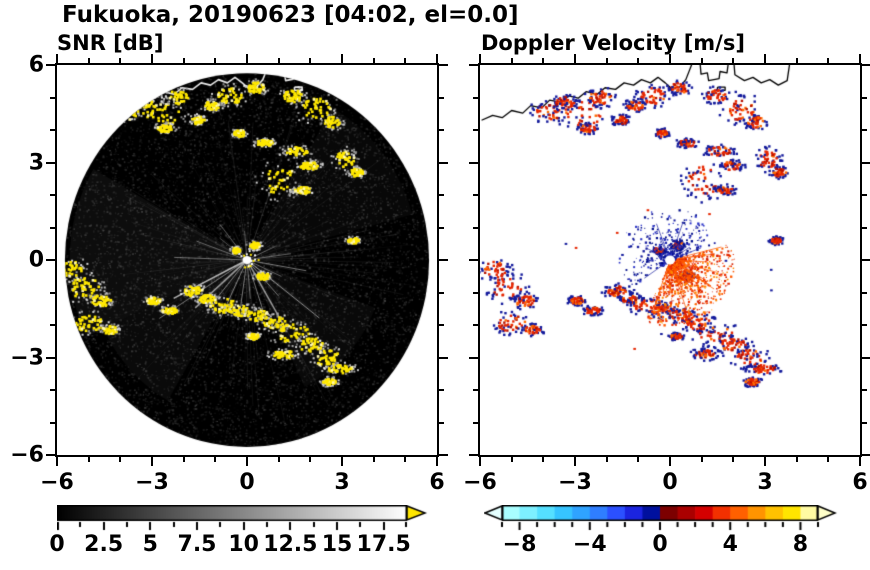 This screenshot has width=870, height=570. Describe the element at coordinates (243, 544) in the screenshot. I see `colorbar-tick-label: 10` at that location.